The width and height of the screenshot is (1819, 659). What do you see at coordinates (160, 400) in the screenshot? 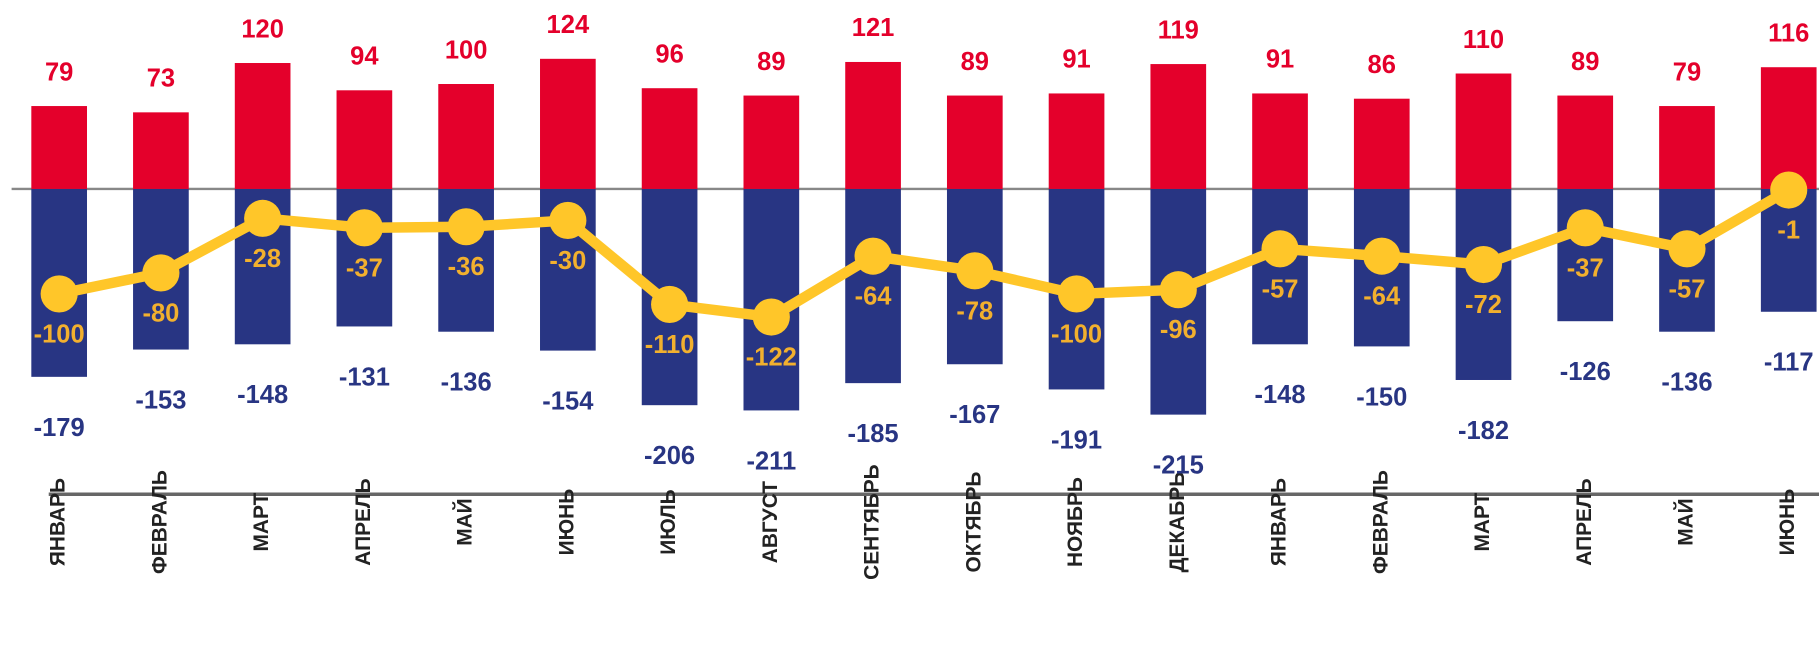
I see `data-label: -153` at bounding box center [160, 400].